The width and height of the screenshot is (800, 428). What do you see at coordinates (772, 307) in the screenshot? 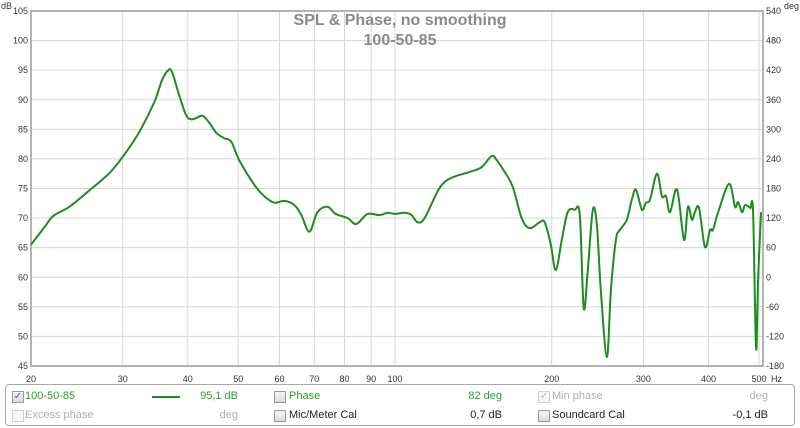
I see `y2-tick-label: -60` at bounding box center [772, 307].